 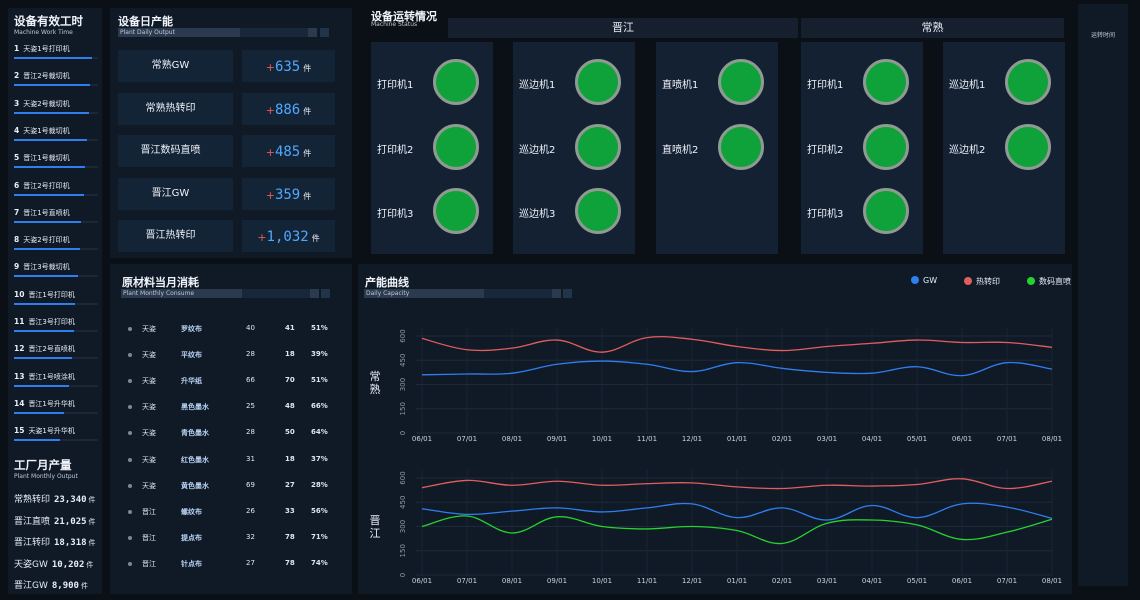 I want to click on daily-output-value: 635, so click(x=287, y=67).